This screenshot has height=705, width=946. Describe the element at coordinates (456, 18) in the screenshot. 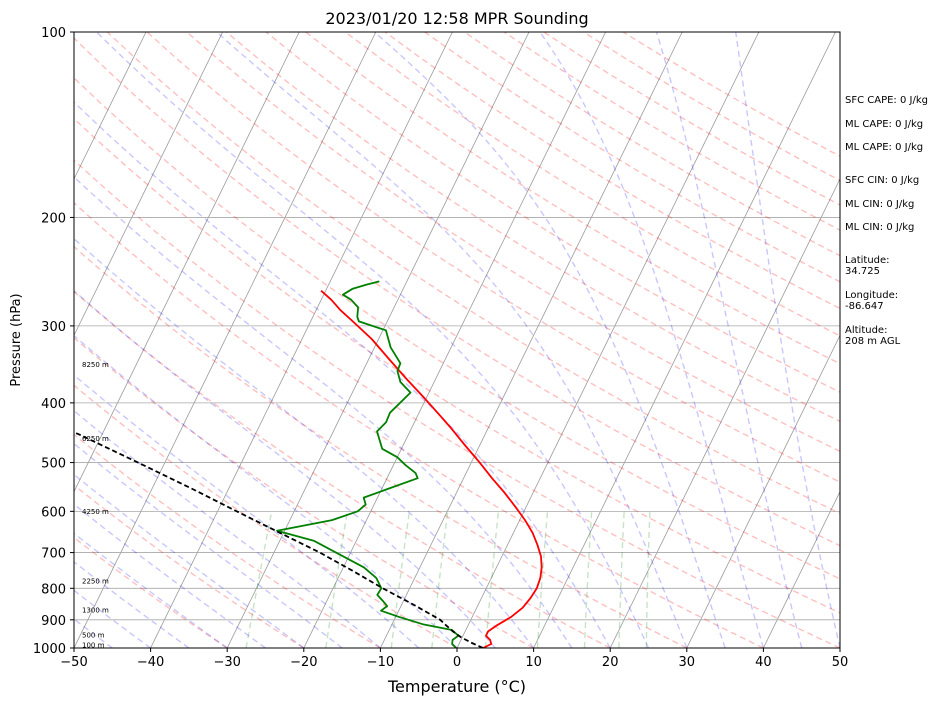

I see `chart-title: 2023/01/20 12:58 MPR Sounding` at that location.